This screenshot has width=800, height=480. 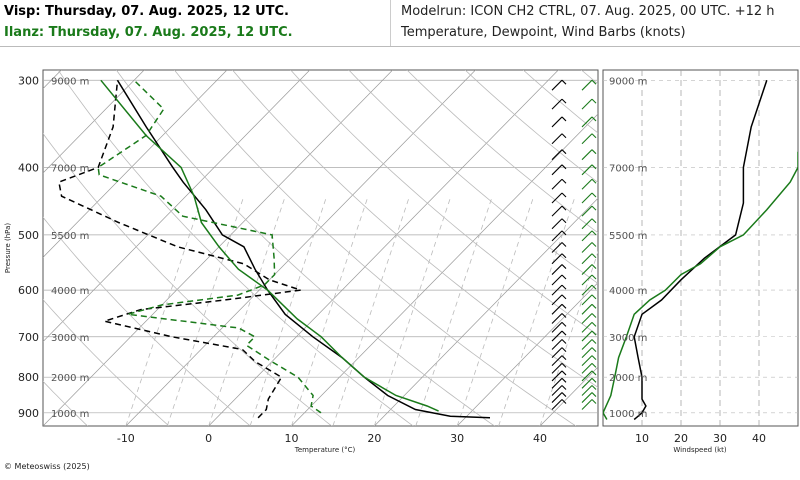 I want to click on wind-height-label: 4000 m, so click(x=628, y=291).